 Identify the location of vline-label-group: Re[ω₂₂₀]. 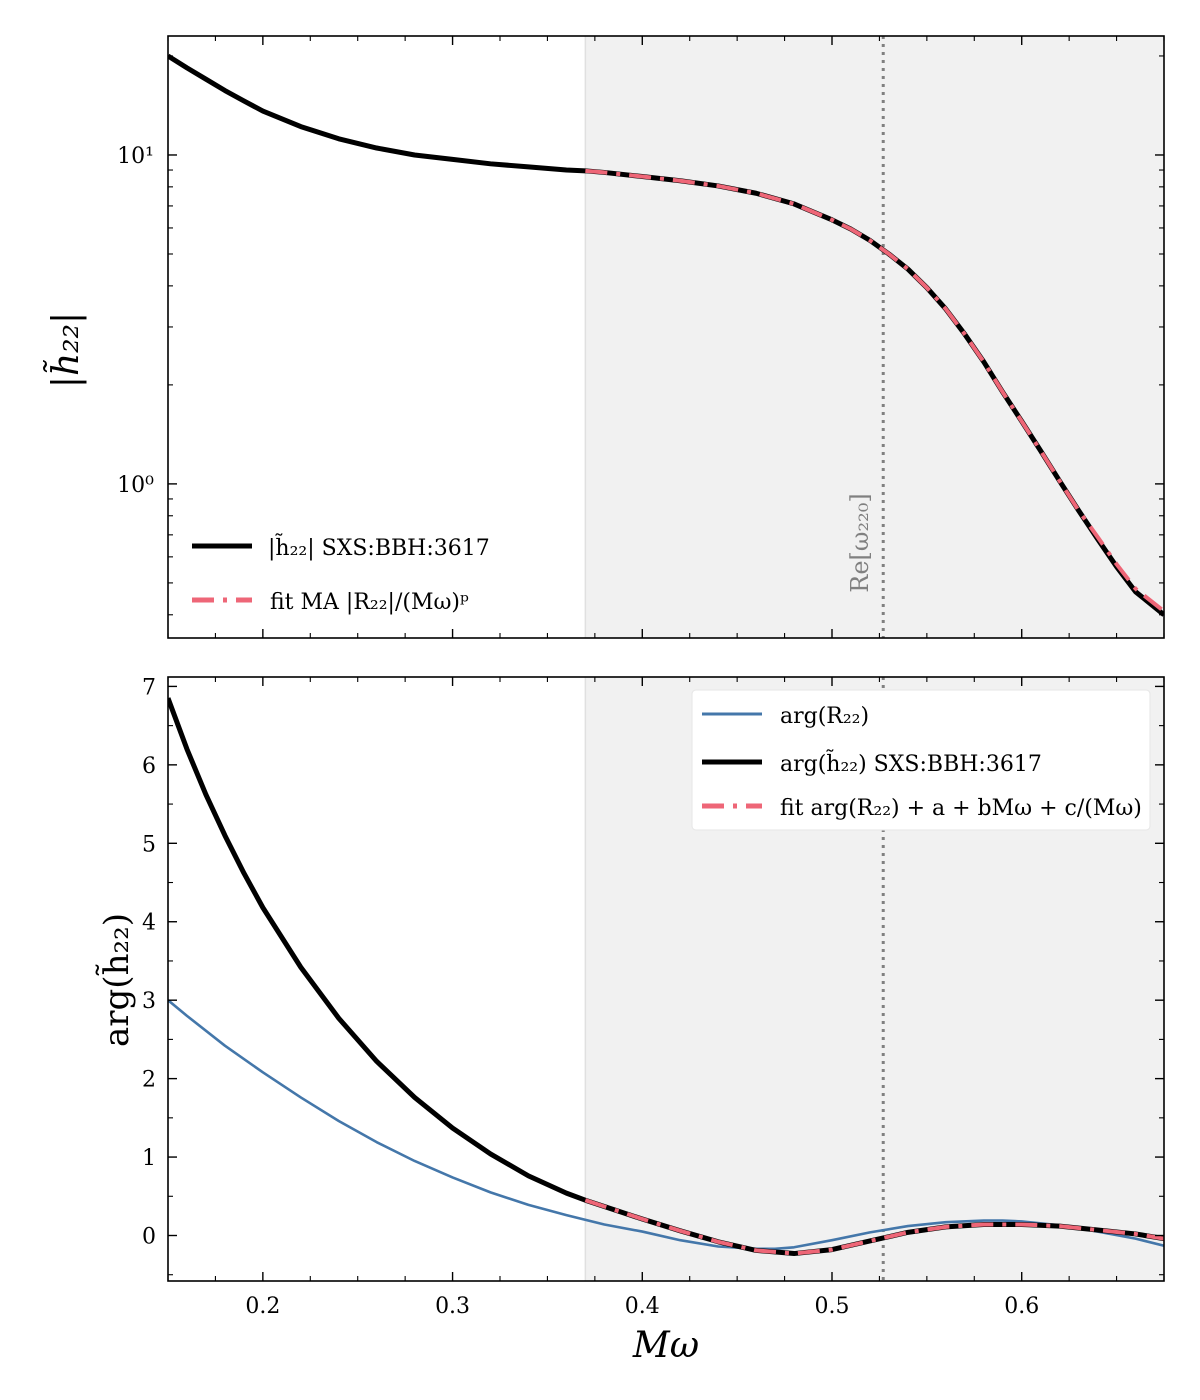
(860, 542).